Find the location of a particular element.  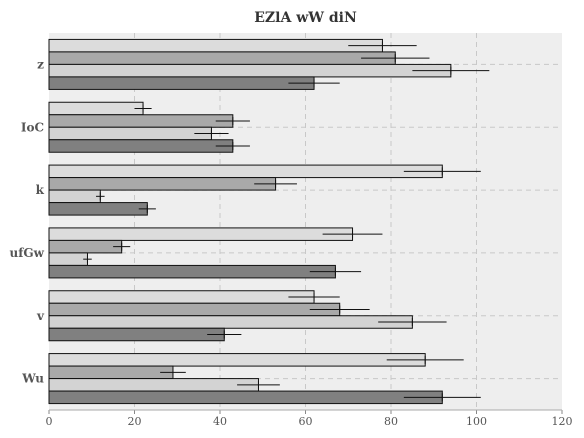

x-axis-ticks: 0 20 40 60 80 100 120 is located at coordinates (309, 419).